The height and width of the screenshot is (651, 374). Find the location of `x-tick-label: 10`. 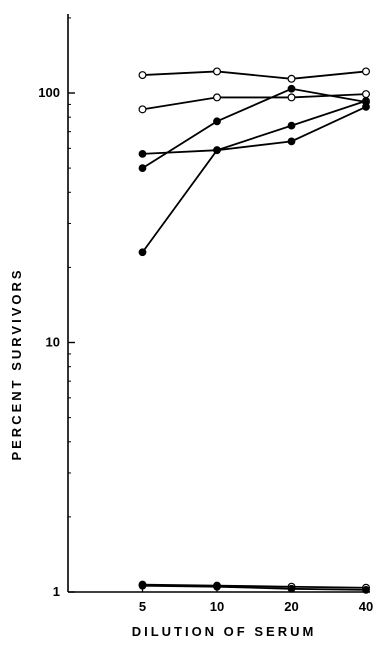

x-tick-label: 10 is located at coordinates (217, 606).